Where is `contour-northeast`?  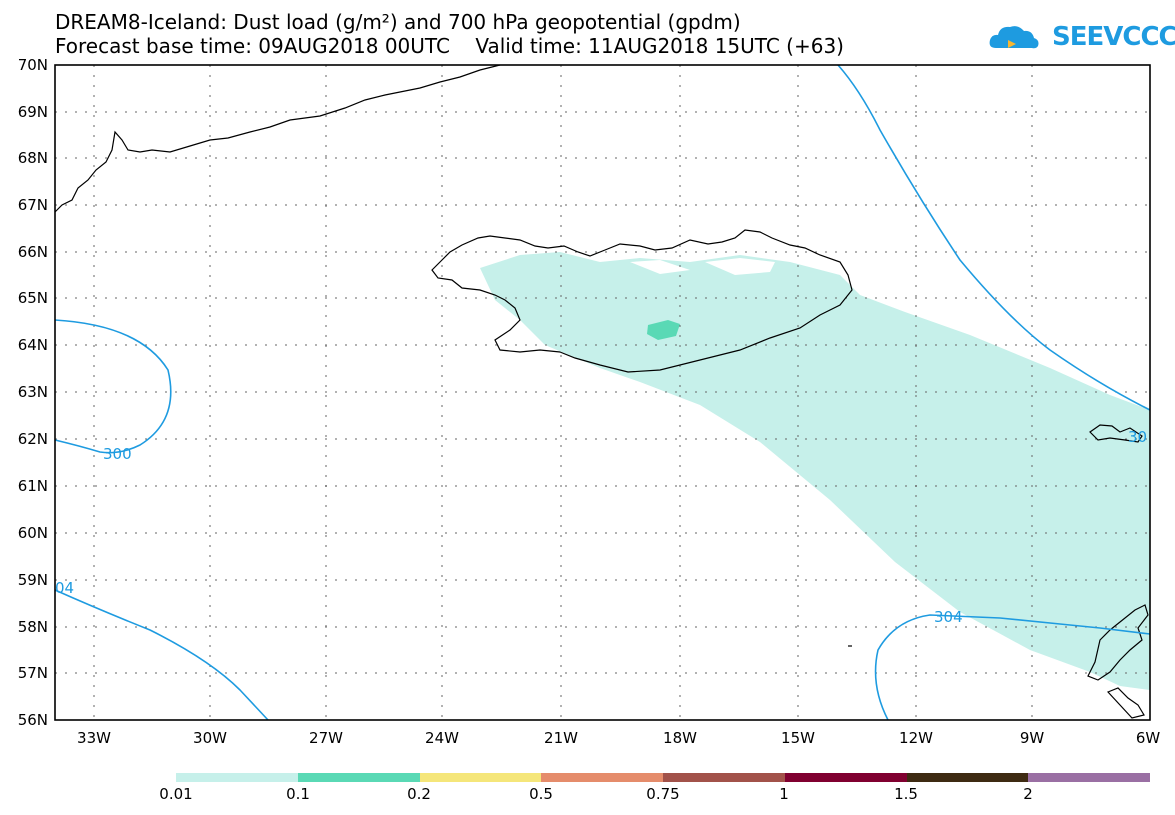
contour-northeast is located at coordinates (994, 237).